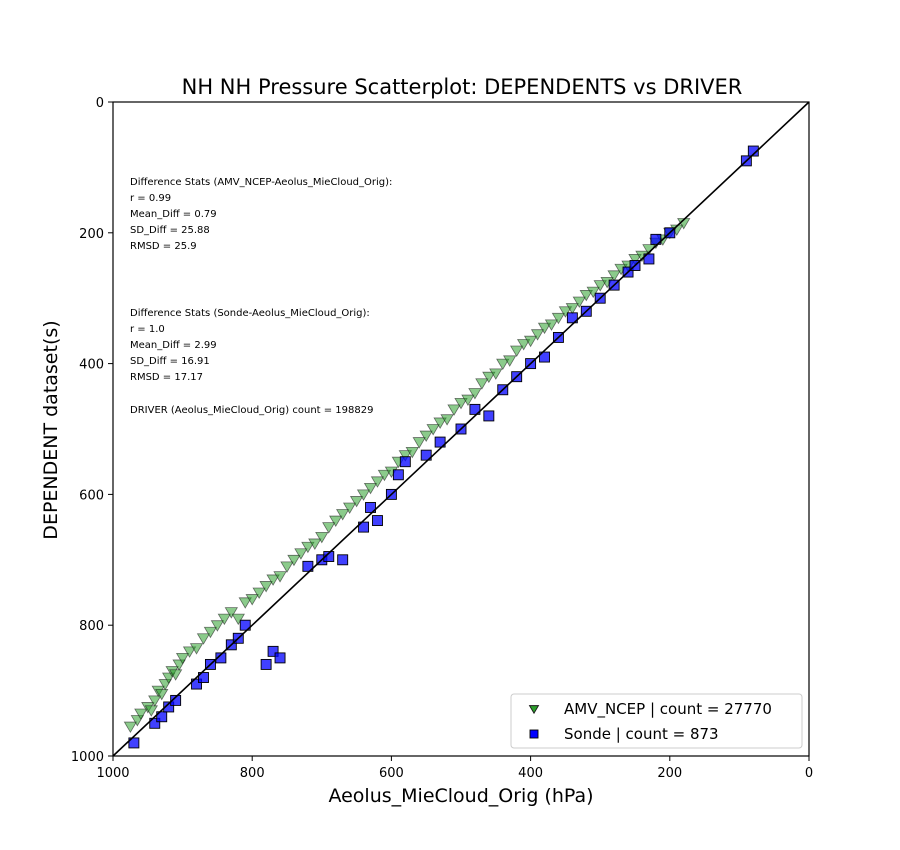  I want to click on x-tick-label: 800, so click(252, 773).